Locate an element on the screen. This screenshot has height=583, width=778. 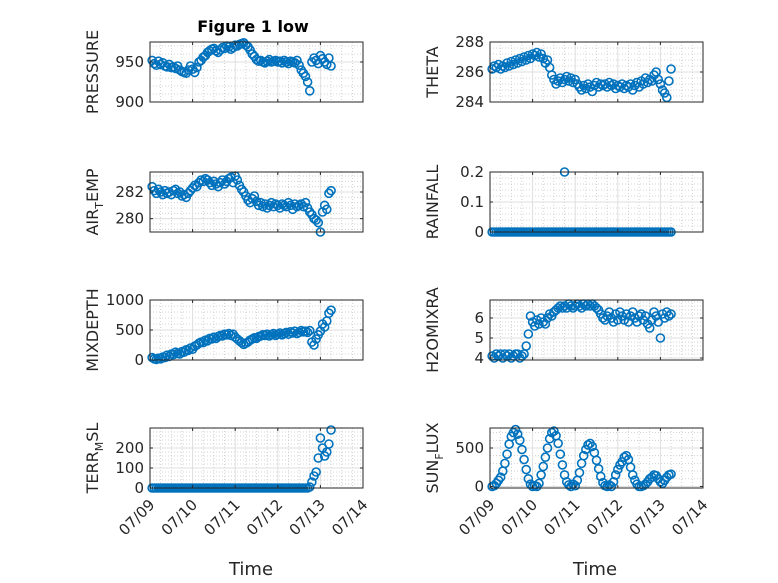
subplot-3: 280 282 AIRTEMP is located at coordinates (223, 202).